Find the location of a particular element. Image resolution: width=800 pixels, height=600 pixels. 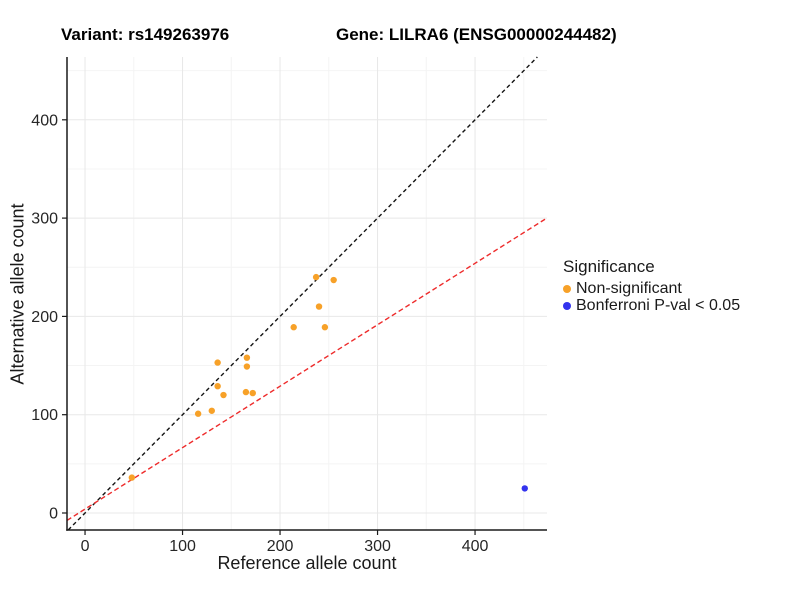

legend-item-bonferroni: Bonferroni P-val < 0.05 is located at coordinates (652, 305).